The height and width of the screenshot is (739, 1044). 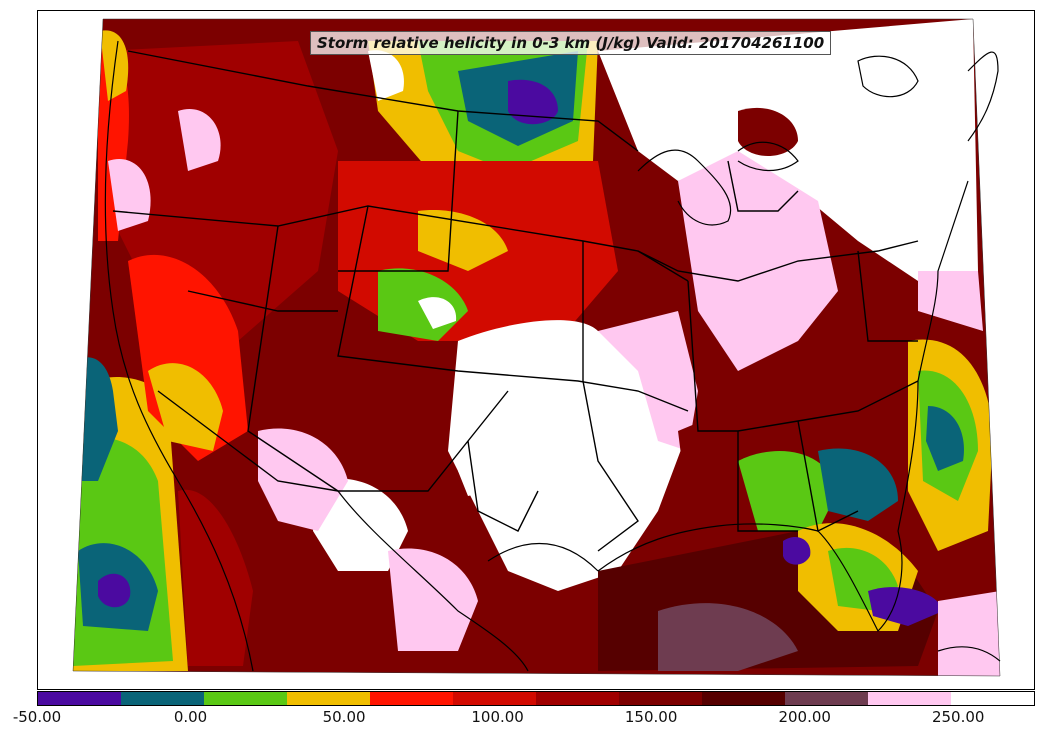 I want to click on south-central-pink, so click(x=648, y=381).